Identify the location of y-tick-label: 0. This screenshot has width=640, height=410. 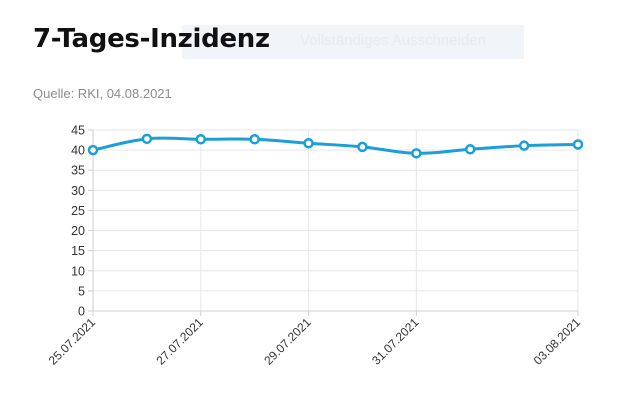
(81, 312).